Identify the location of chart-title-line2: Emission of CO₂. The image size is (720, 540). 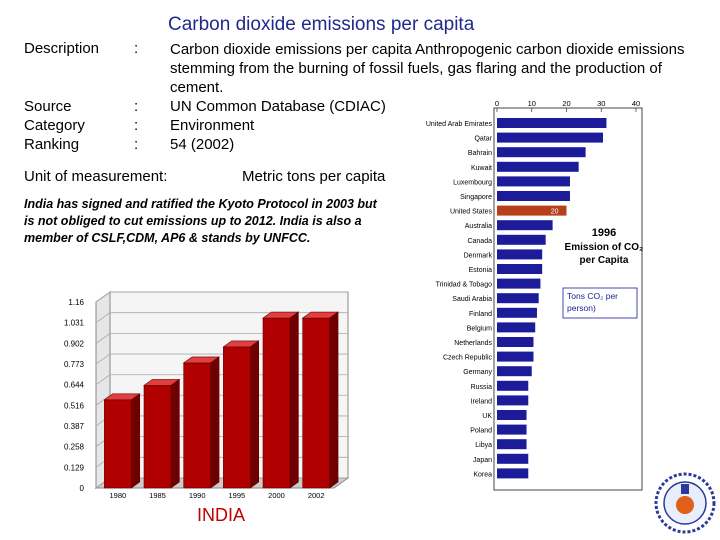
(604, 247).